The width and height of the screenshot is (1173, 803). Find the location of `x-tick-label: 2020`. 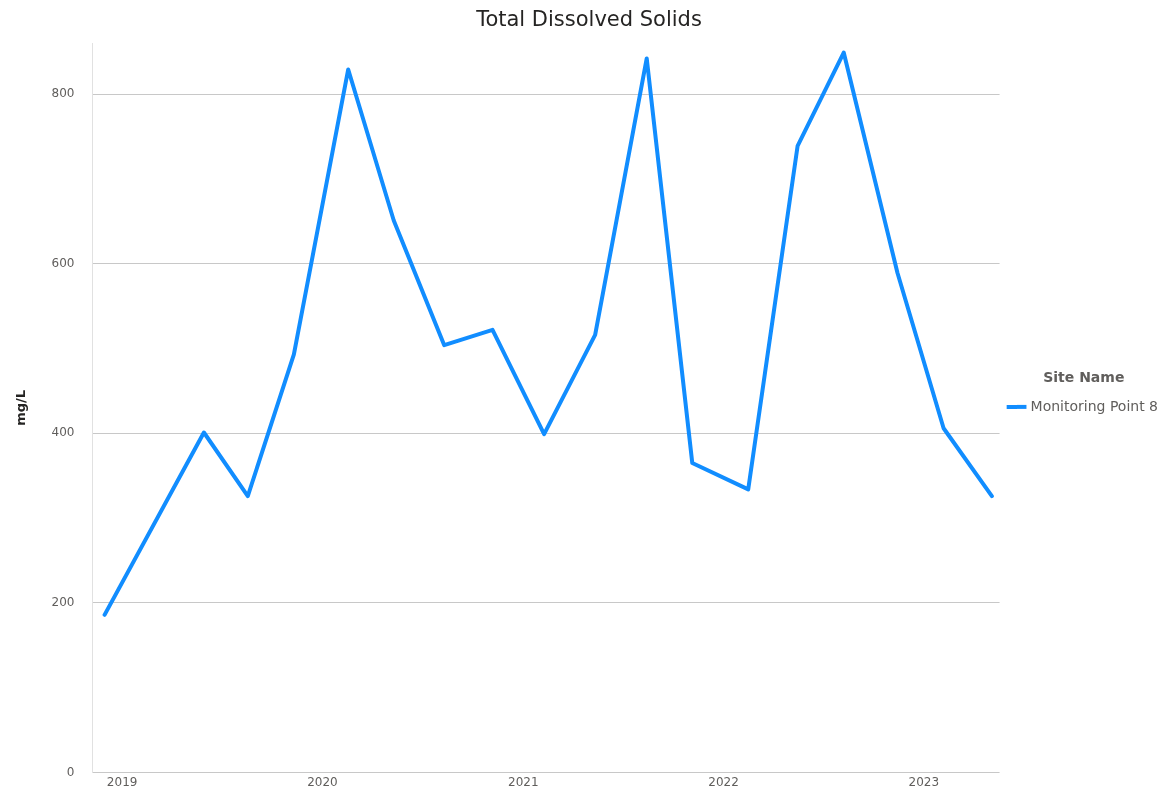

x-tick-label: 2020 is located at coordinates (322, 781).